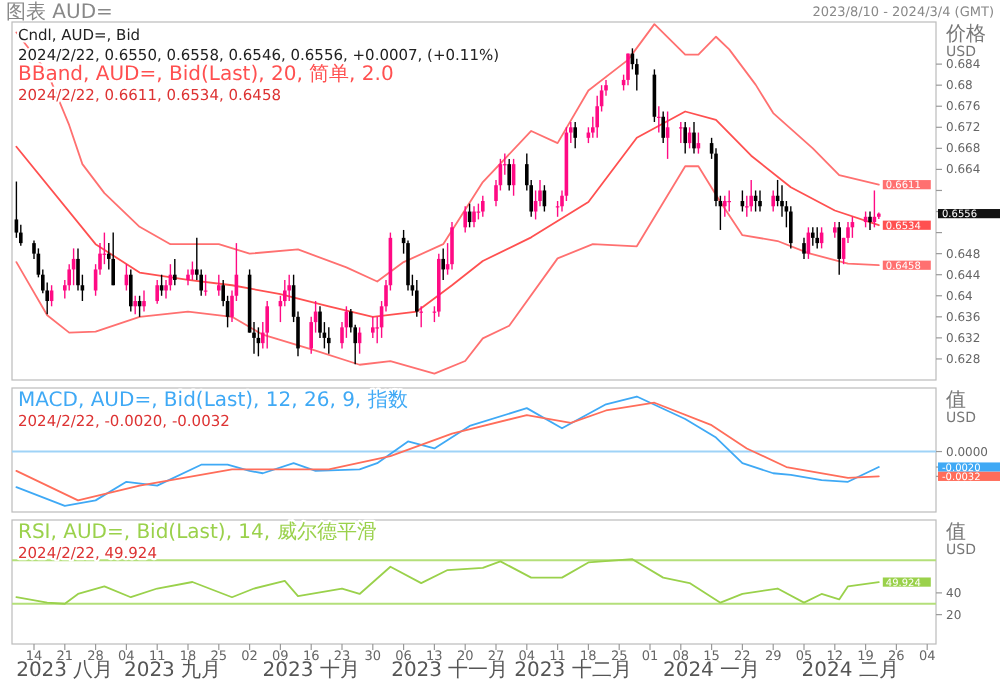 The height and width of the screenshot is (680, 1000). What do you see at coordinates (59, 12) in the screenshot?
I see `annotation: 图表 AUD=` at bounding box center [59, 12].